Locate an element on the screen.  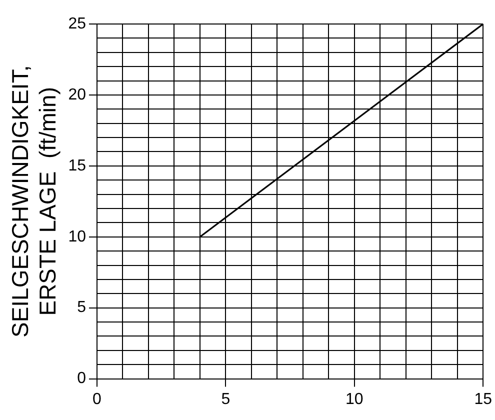
x-tick-label: 10 is located at coordinates (355, 399).